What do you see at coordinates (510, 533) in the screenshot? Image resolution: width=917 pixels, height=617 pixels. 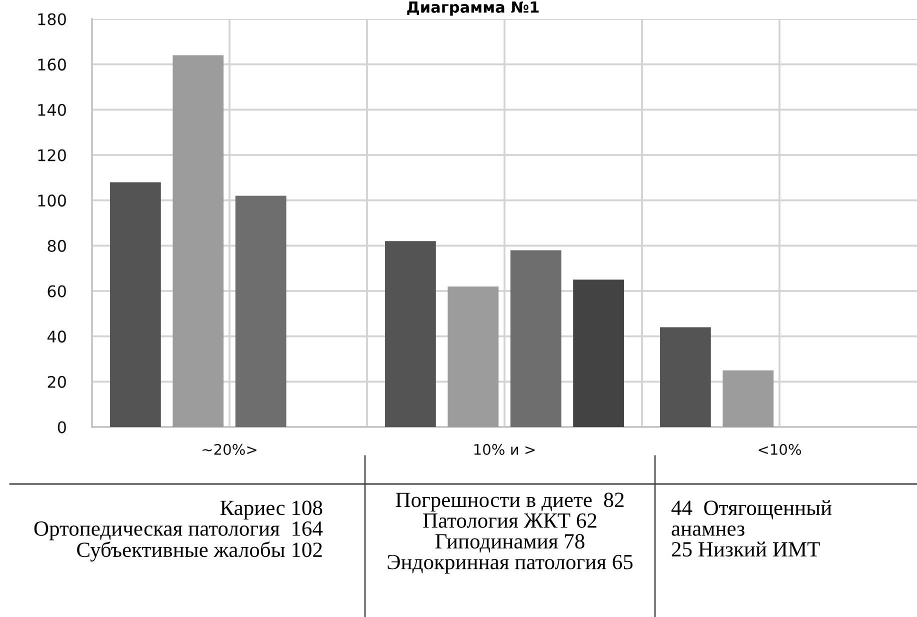 I see `text: Погрешности в диете 82 Патология ЖКТ 62 Гиподинамия 78 Эндокринная патология 65` at bounding box center [510, 533].